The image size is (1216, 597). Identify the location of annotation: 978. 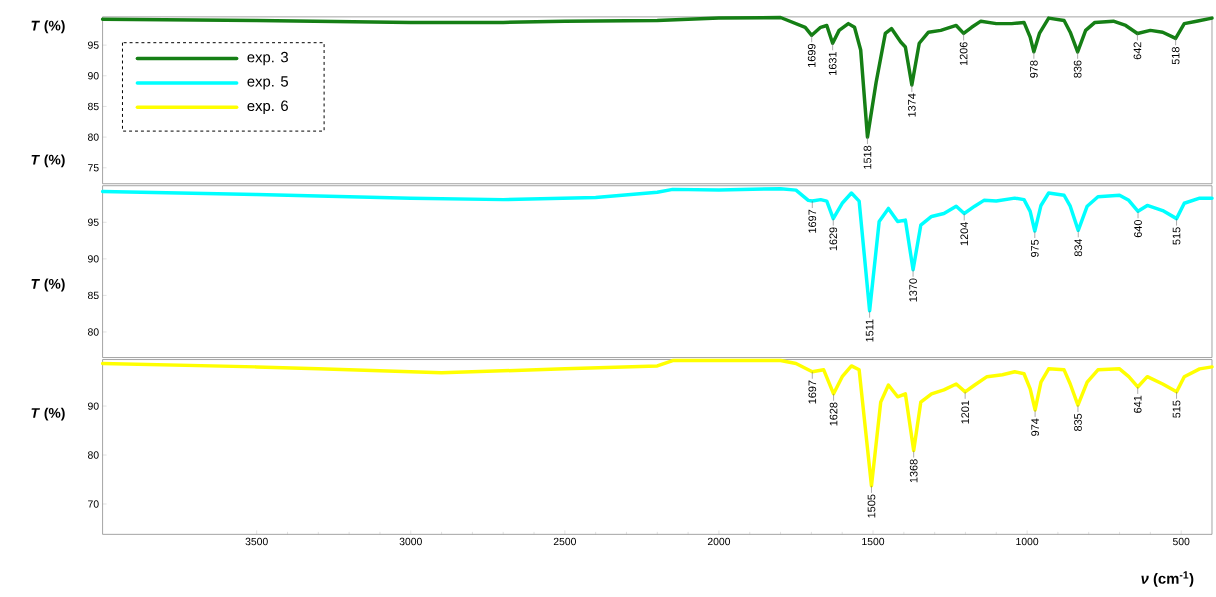
(1034, 69).